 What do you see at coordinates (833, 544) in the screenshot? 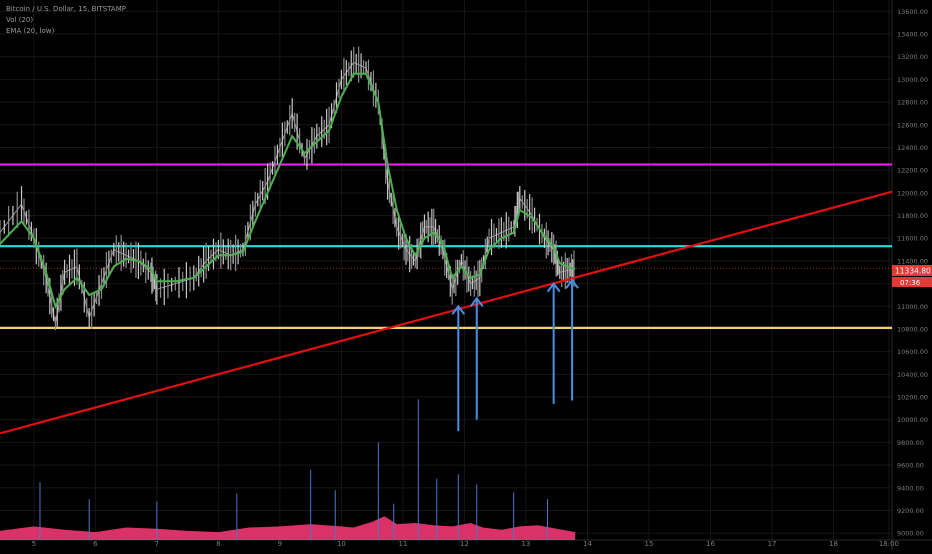
I see `time-tick-label: 18` at bounding box center [833, 544].